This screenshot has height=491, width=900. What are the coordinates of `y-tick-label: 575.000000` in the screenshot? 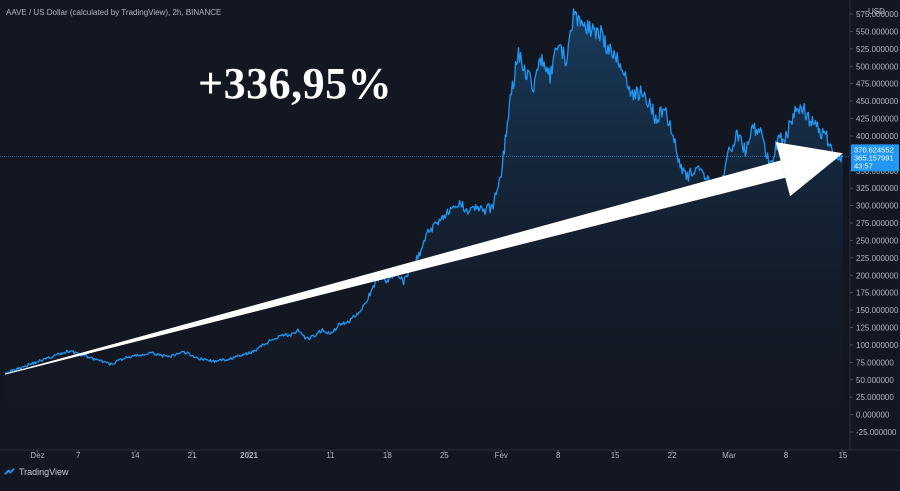 It's located at (877, 14).